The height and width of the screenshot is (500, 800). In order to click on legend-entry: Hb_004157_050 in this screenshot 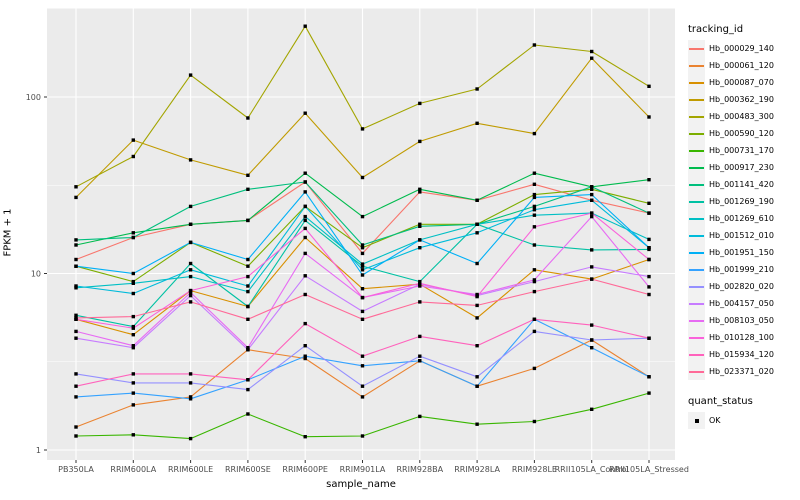, I will do `click(743, 303)`.